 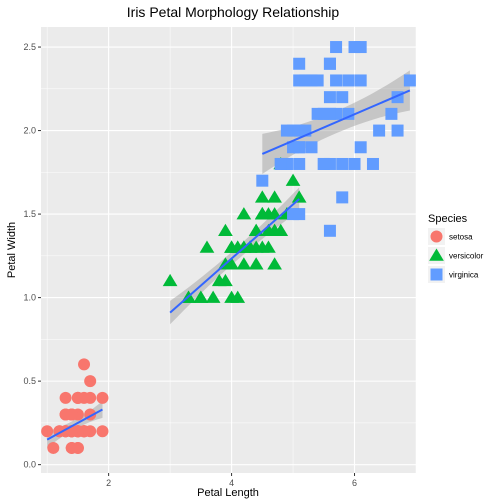 I want to click on versicolor-trend-line, so click(x=234, y=256).